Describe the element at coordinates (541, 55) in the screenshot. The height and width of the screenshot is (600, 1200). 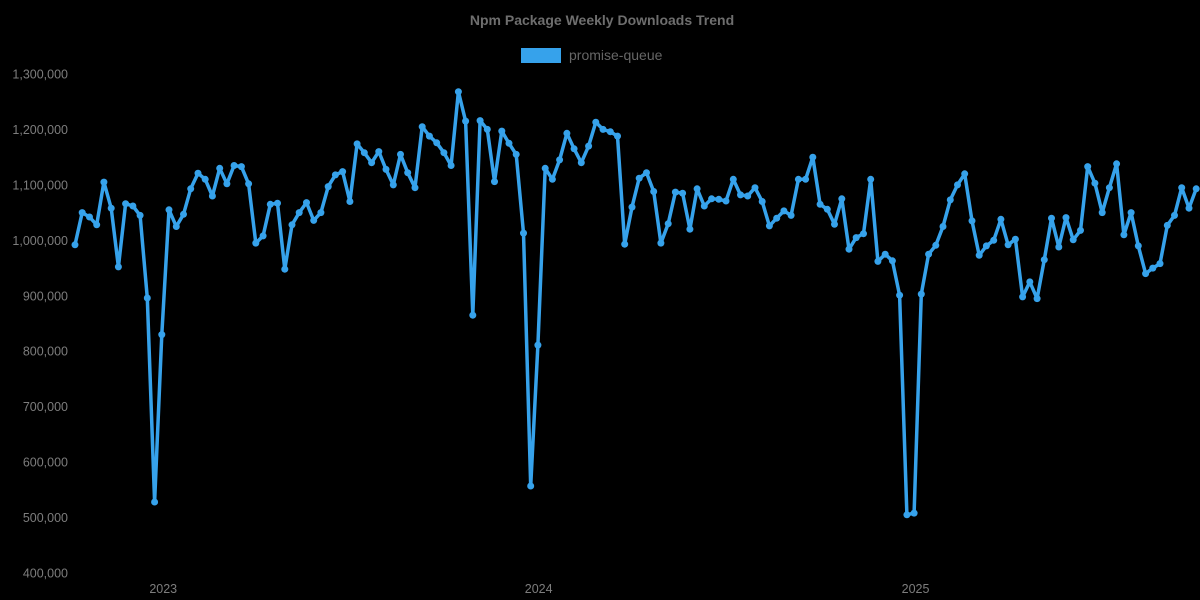
I see `legend-swatch` at that location.